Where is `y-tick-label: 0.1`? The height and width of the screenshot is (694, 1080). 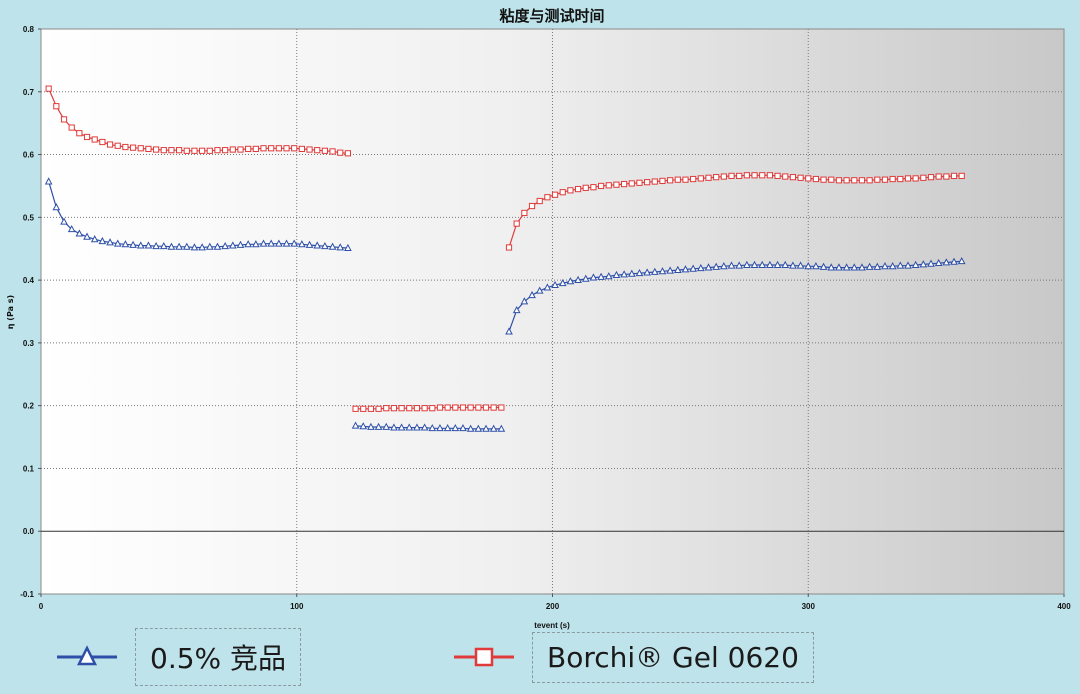
y-tick-label: 0.1 is located at coordinates (29, 468).